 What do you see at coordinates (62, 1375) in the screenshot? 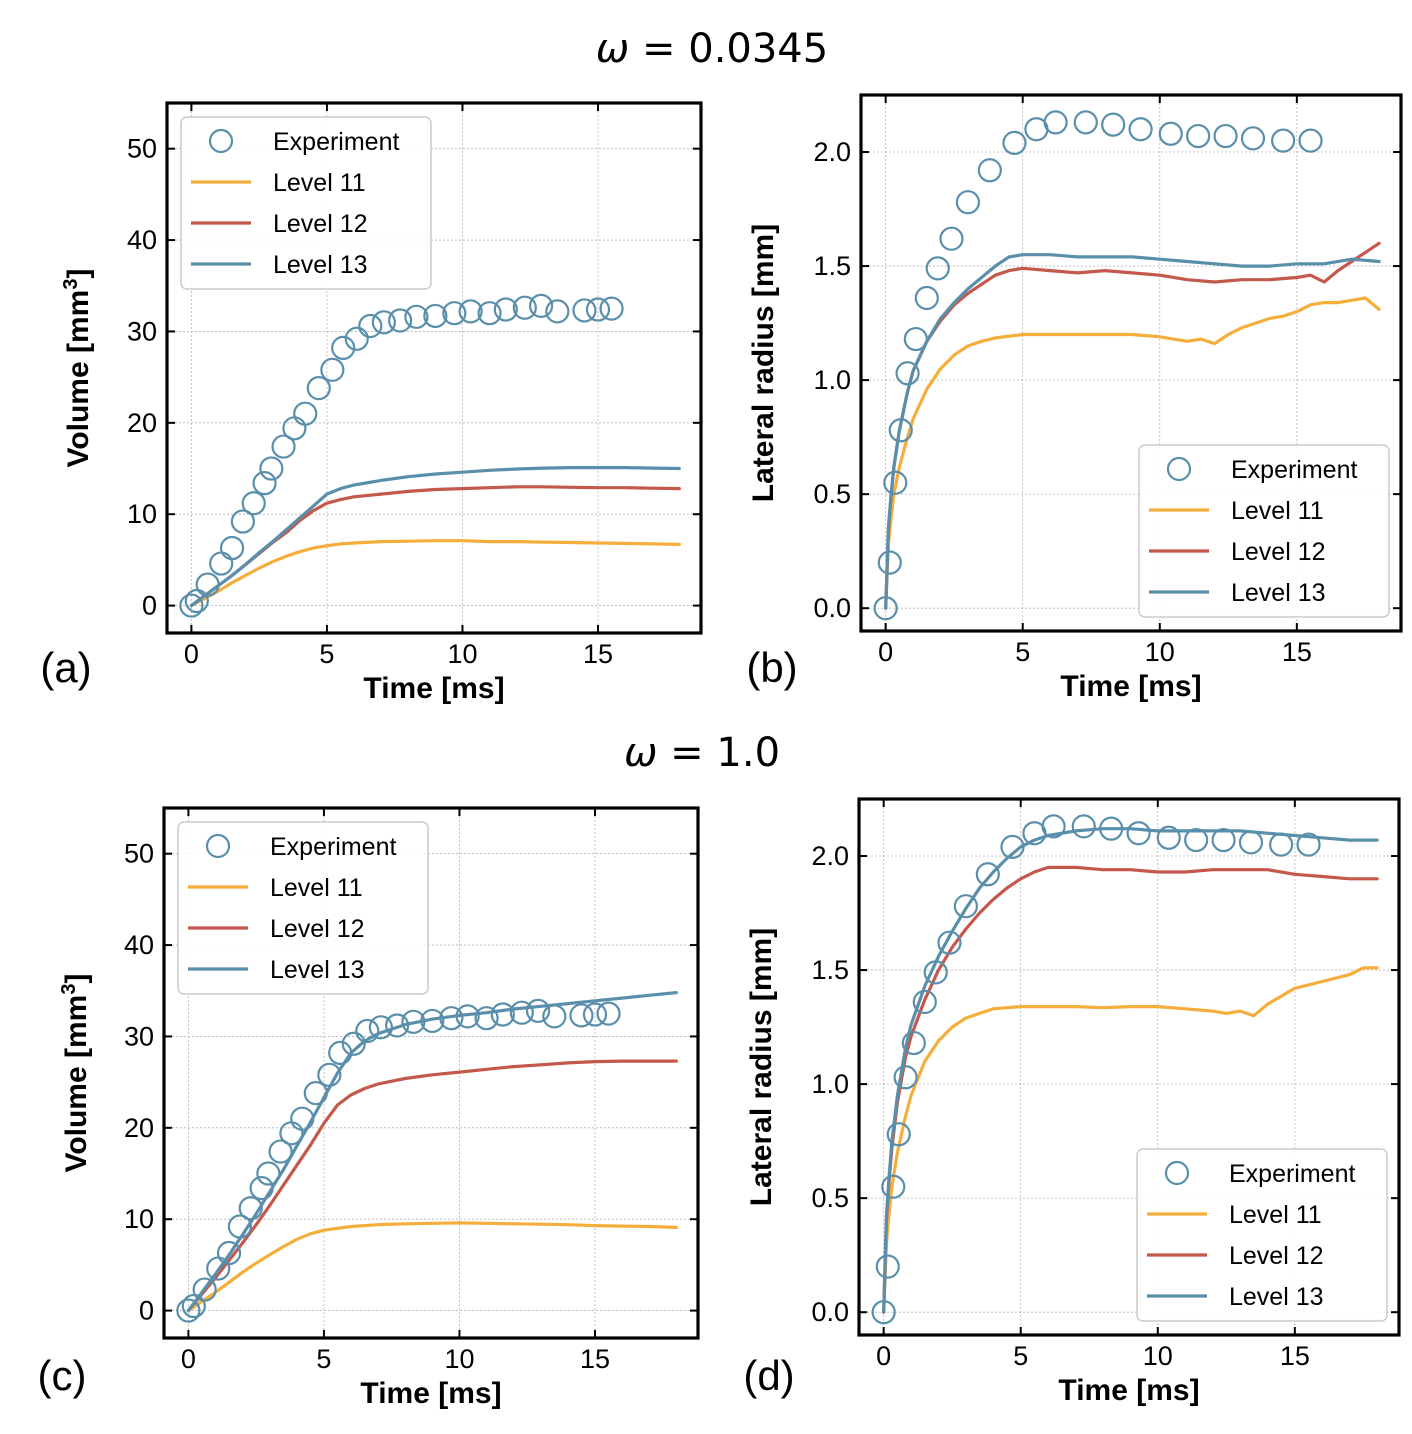
I see `panel-label: (c)` at bounding box center [62, 1375].